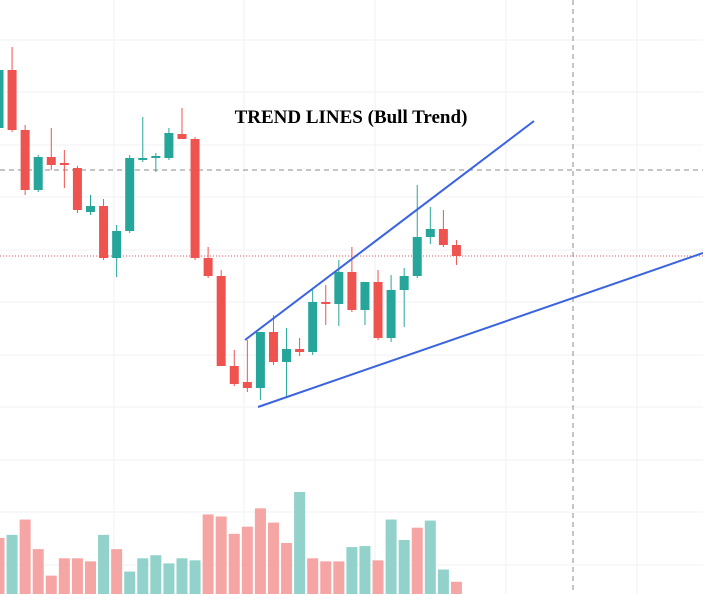 This screenshot has height=594, width=703. What do you see at coordinates (351, 117) in the screenshot?
I see `chart-title: TREND LINES (Bull Trend)` at bounding box center [351, 117].